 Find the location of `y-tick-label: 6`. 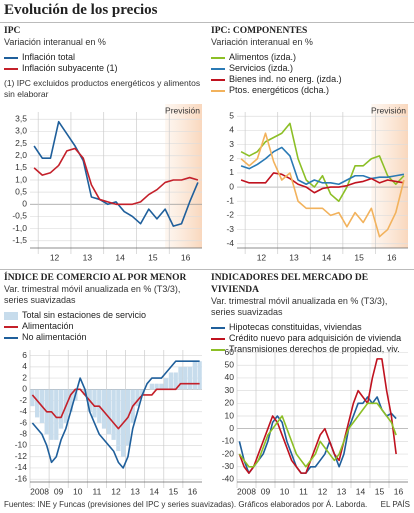

y-tick-label: 6 is located at coordinates (24, 355).